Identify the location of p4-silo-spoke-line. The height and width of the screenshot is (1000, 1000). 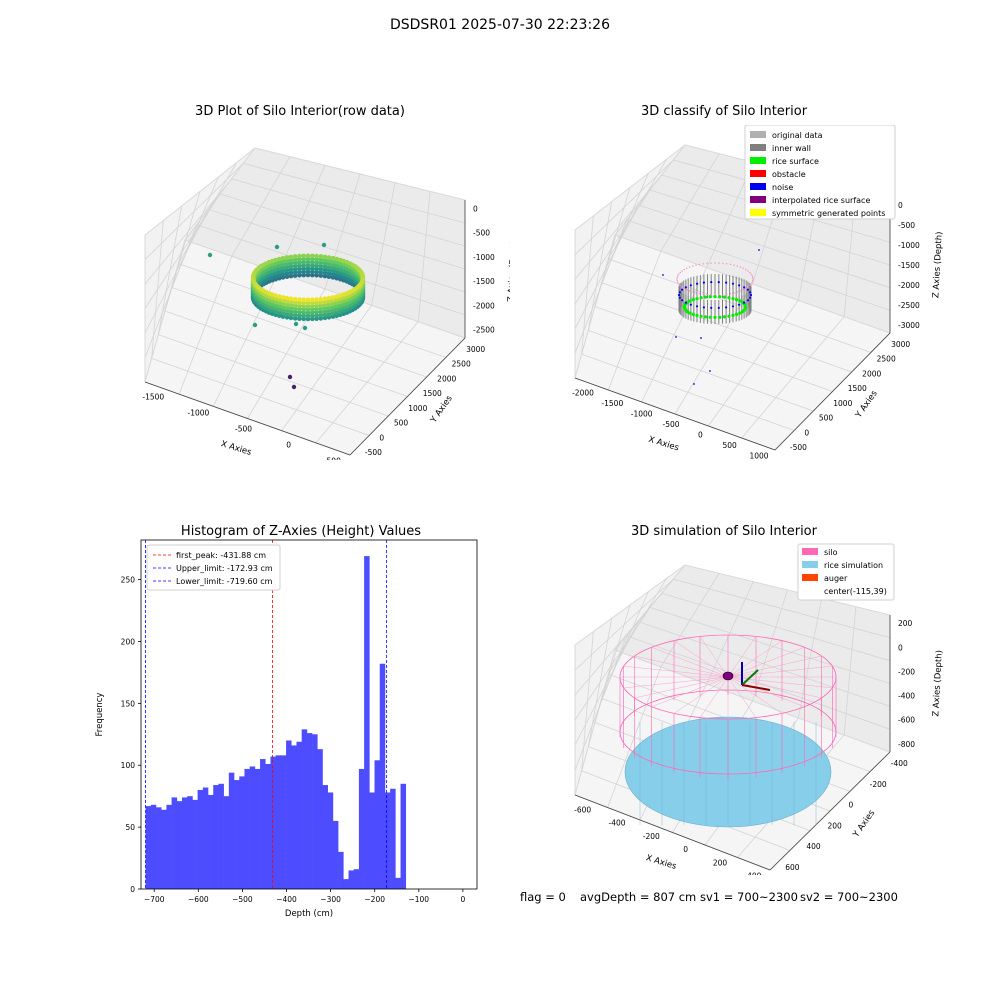
(755, 659).